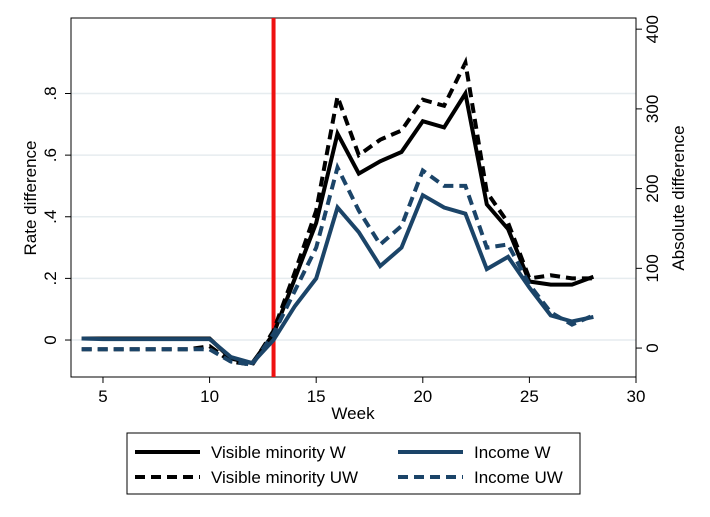 Image resolution: width=710 pixels, height=517 pixels. I want to click on y-left-tick-label: .8, so click(50, 93).